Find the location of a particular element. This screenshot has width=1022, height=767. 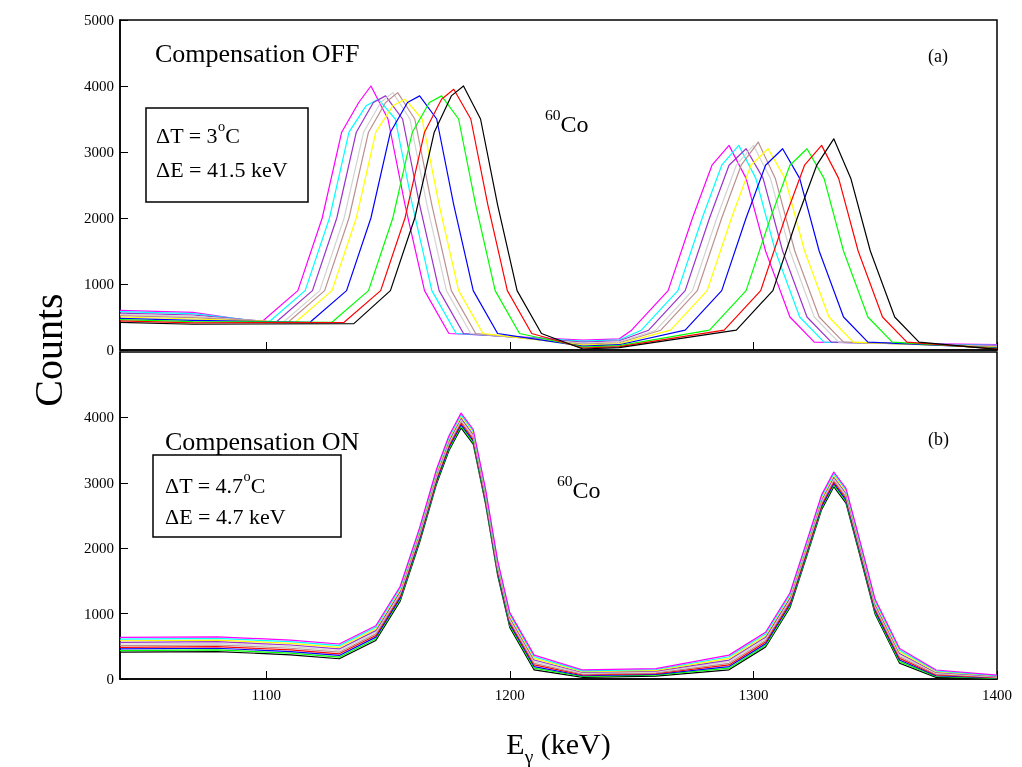

x-tick-label: 1200 is located at coordinates (509, 694).